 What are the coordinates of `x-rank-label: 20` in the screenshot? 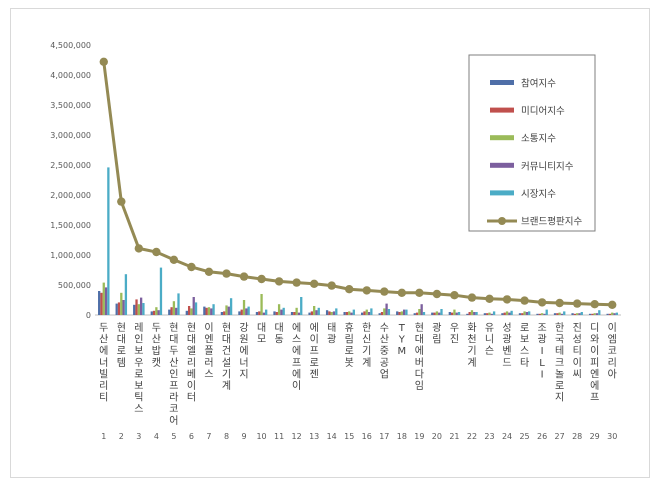 It's located at (437, 436).